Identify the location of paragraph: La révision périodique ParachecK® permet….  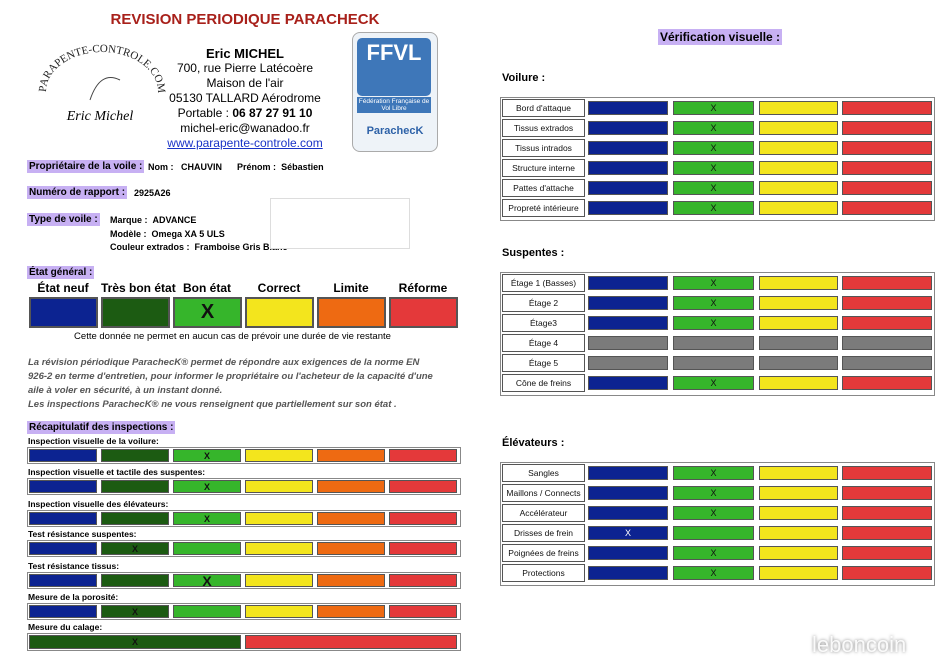
(230, 384).